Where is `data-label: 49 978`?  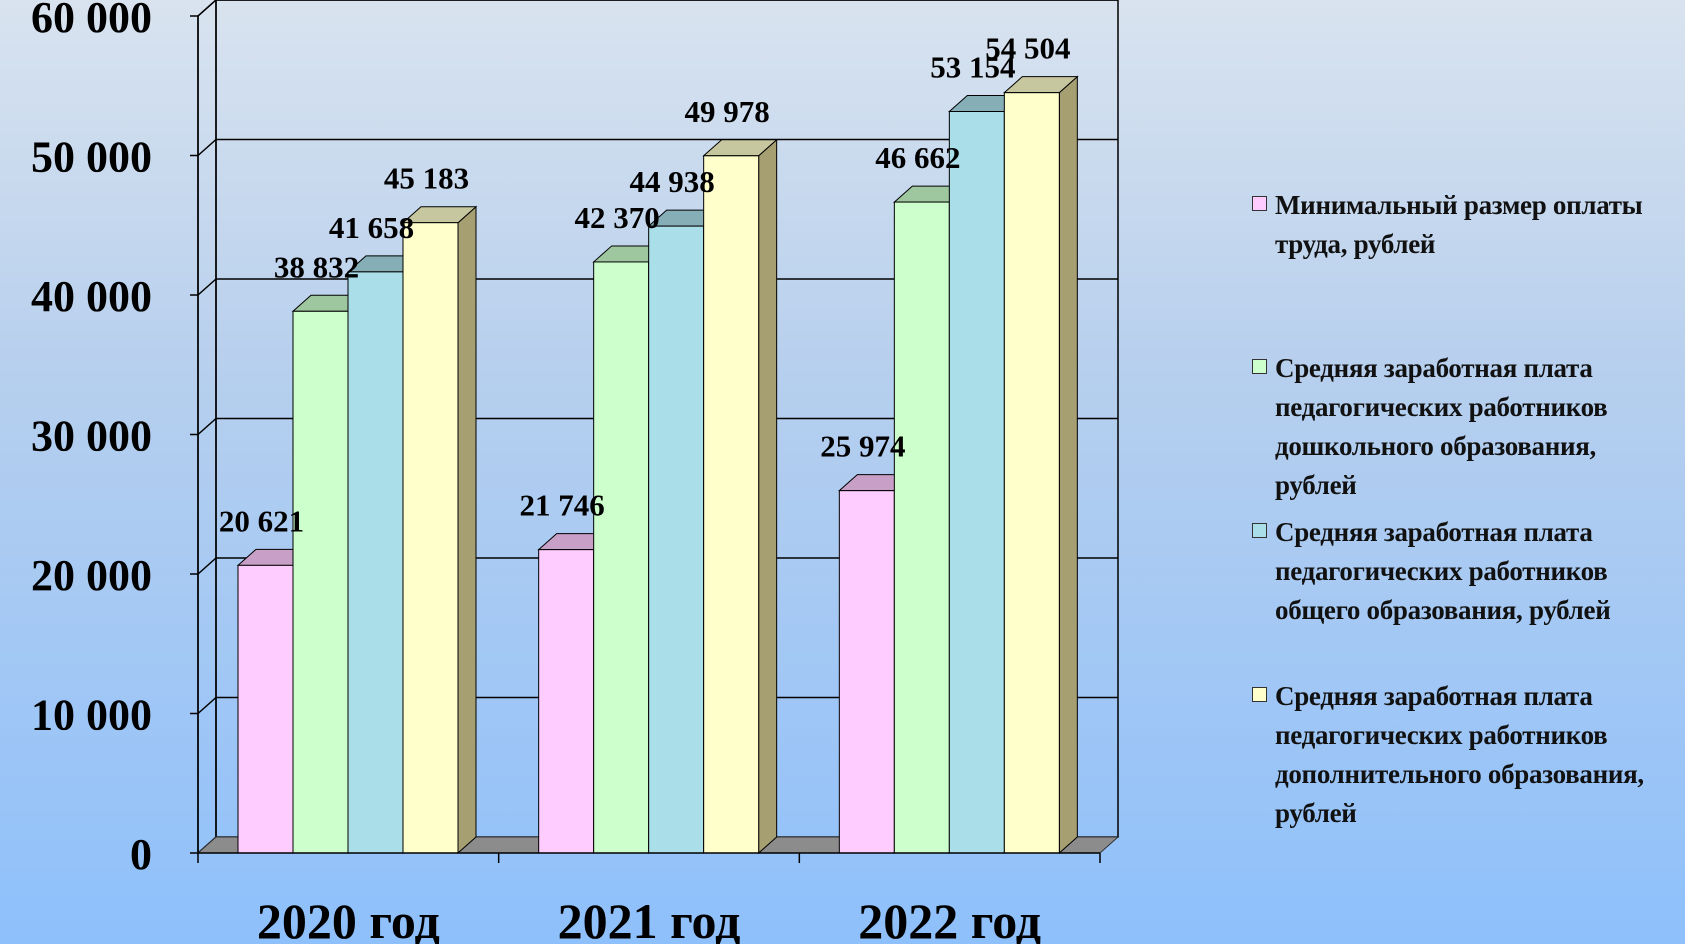
data-label: 49 978 is located at coordinates (727, 111).